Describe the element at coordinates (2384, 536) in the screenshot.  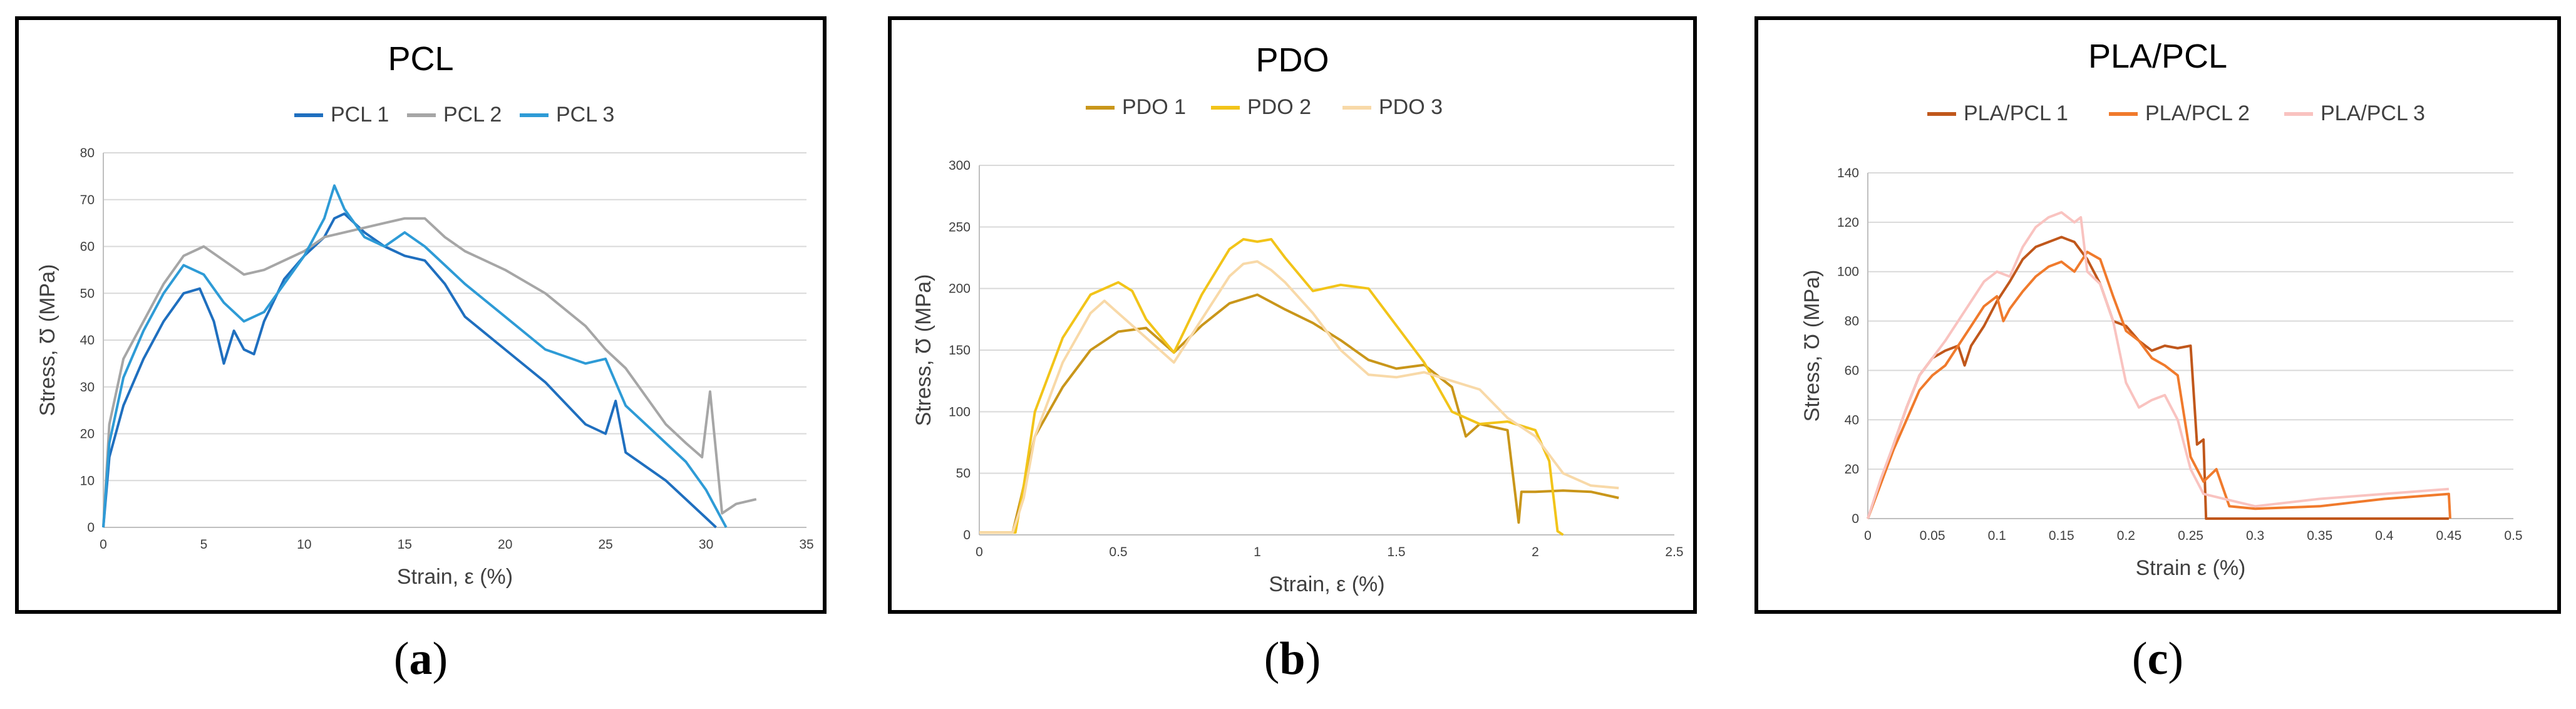
I see `x-tick-label: 0.4` at that location.